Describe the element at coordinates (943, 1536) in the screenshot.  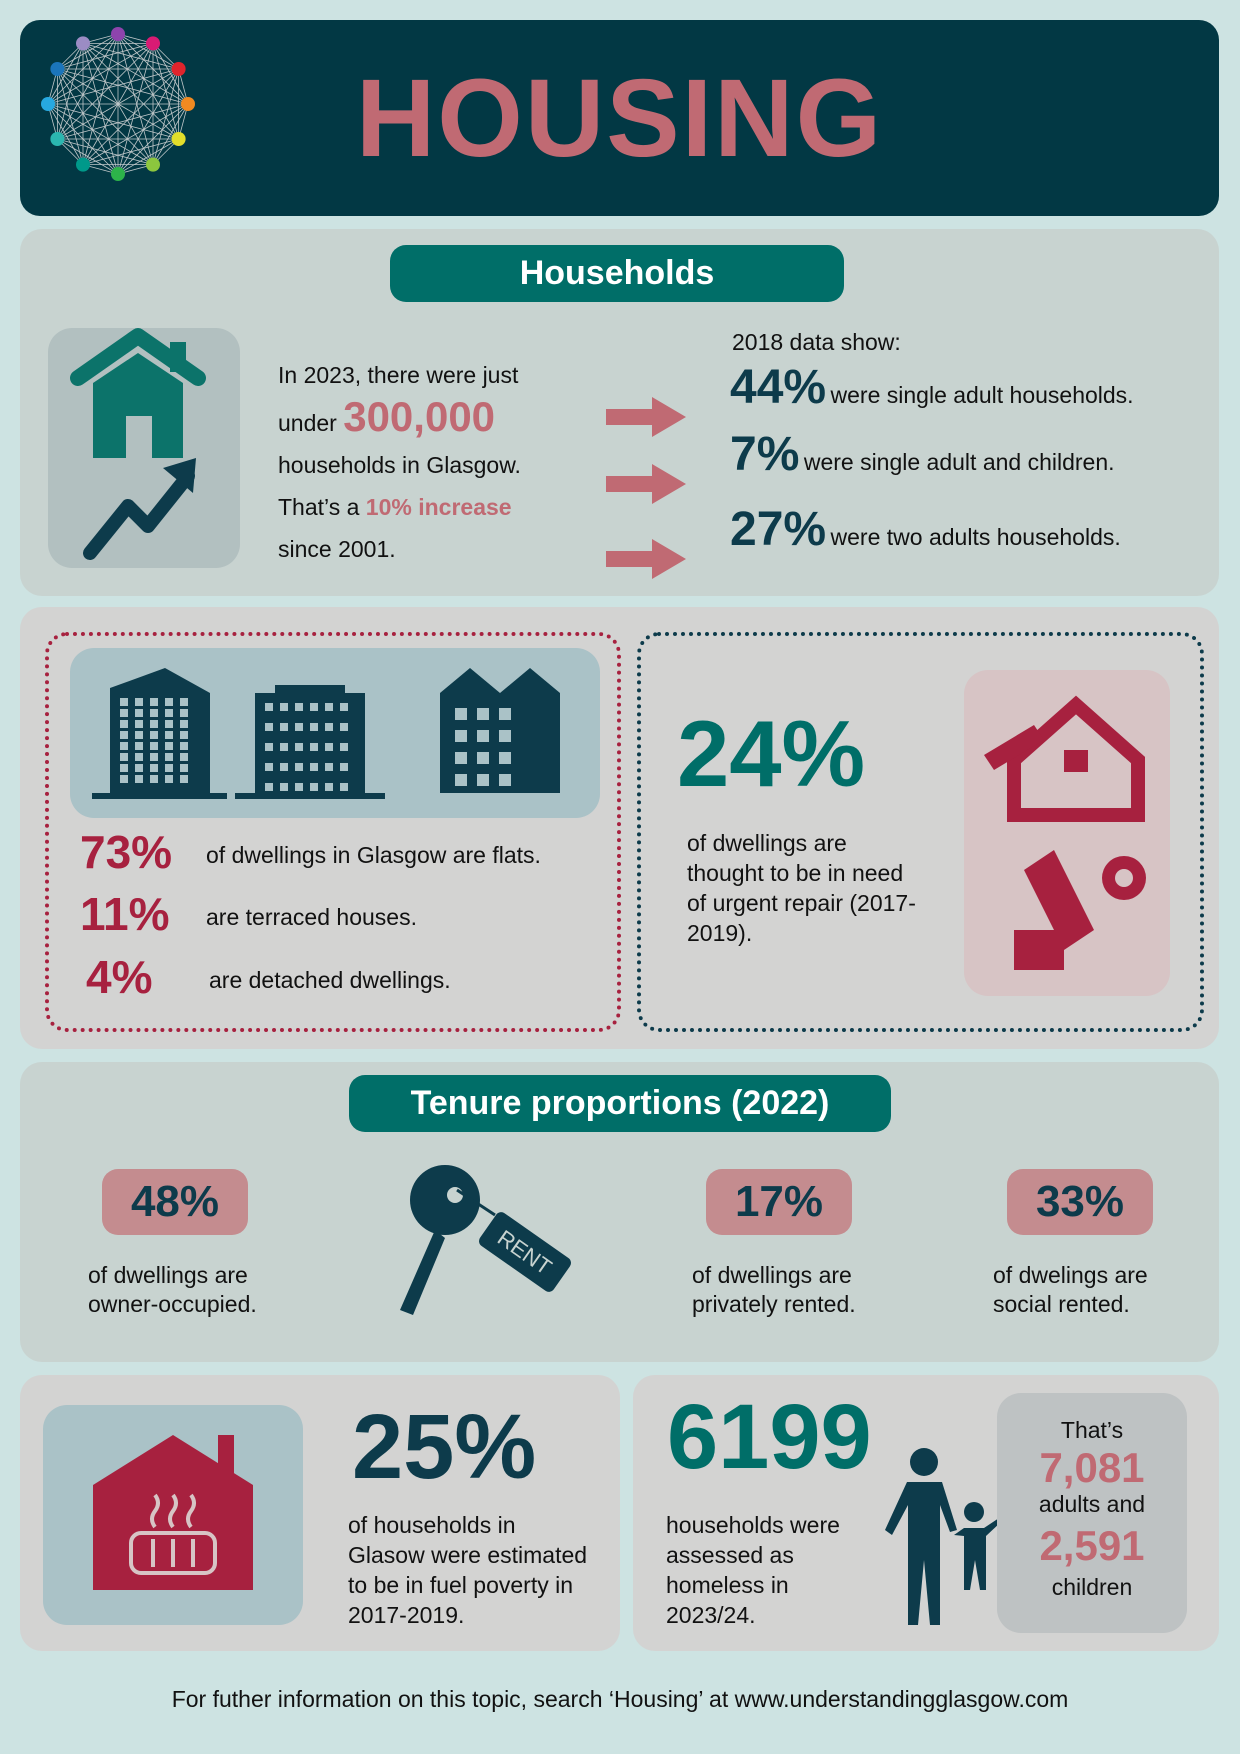
I see `parent-child-icon` at that location.